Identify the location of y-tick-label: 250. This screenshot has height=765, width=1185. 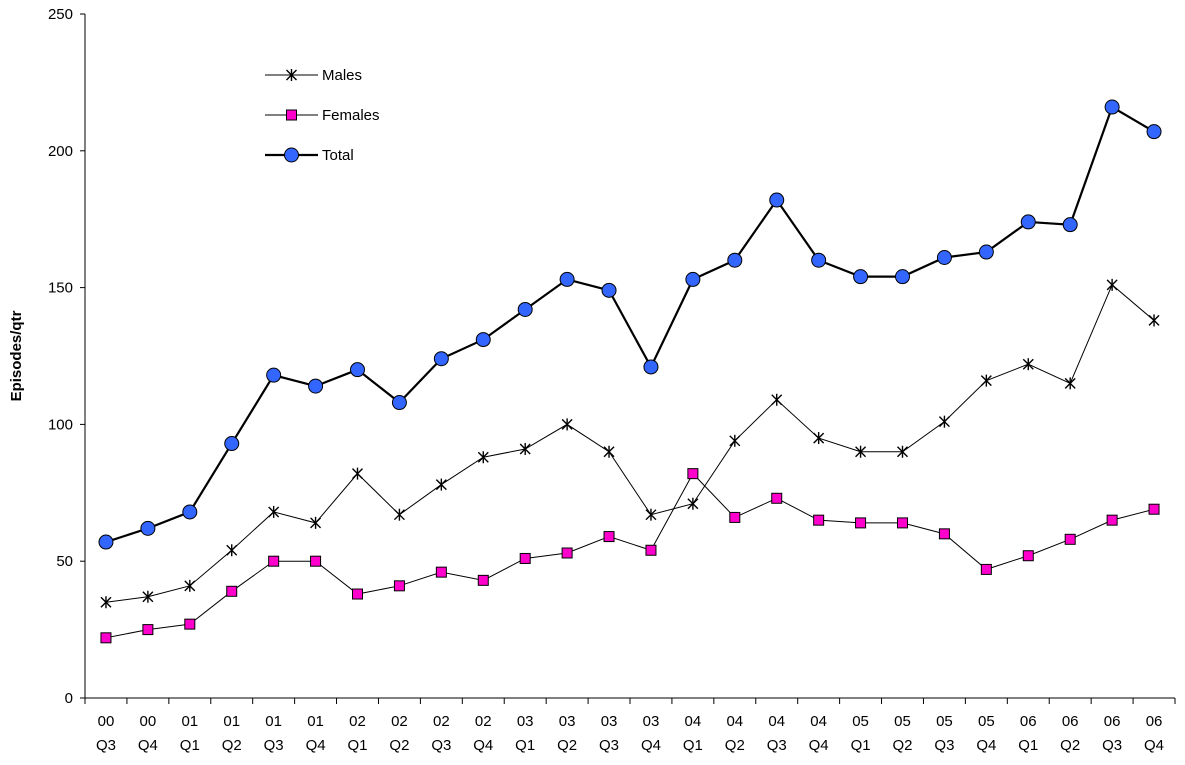
(60, 14).